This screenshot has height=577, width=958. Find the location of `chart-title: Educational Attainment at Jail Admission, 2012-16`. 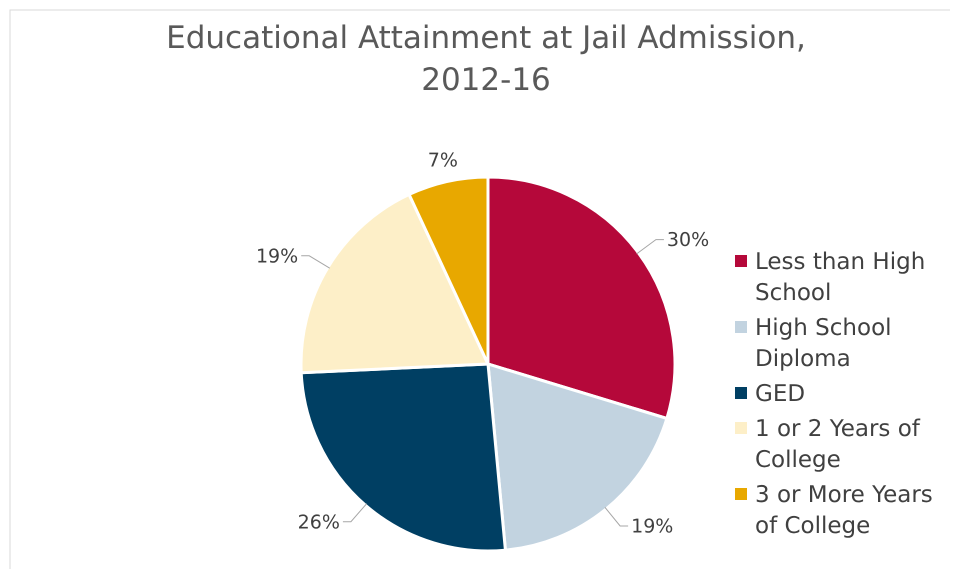

chart-title: Educational Attainment at Jail Admission, 2012-16 is located at coordinates (486, 59).